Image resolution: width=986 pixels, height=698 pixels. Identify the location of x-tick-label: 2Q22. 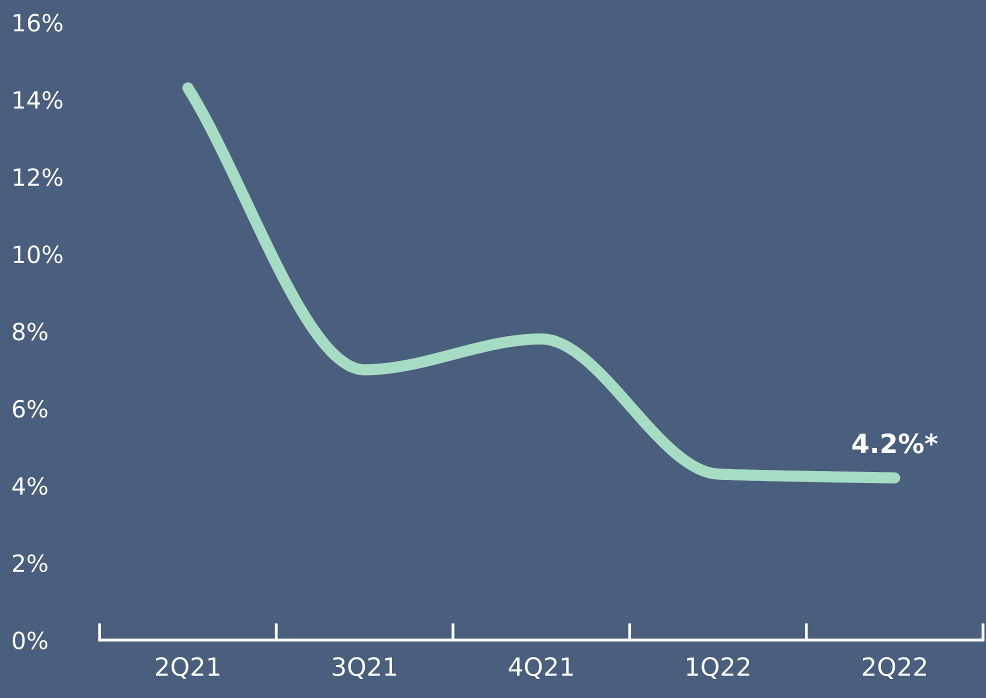
(894, 668).